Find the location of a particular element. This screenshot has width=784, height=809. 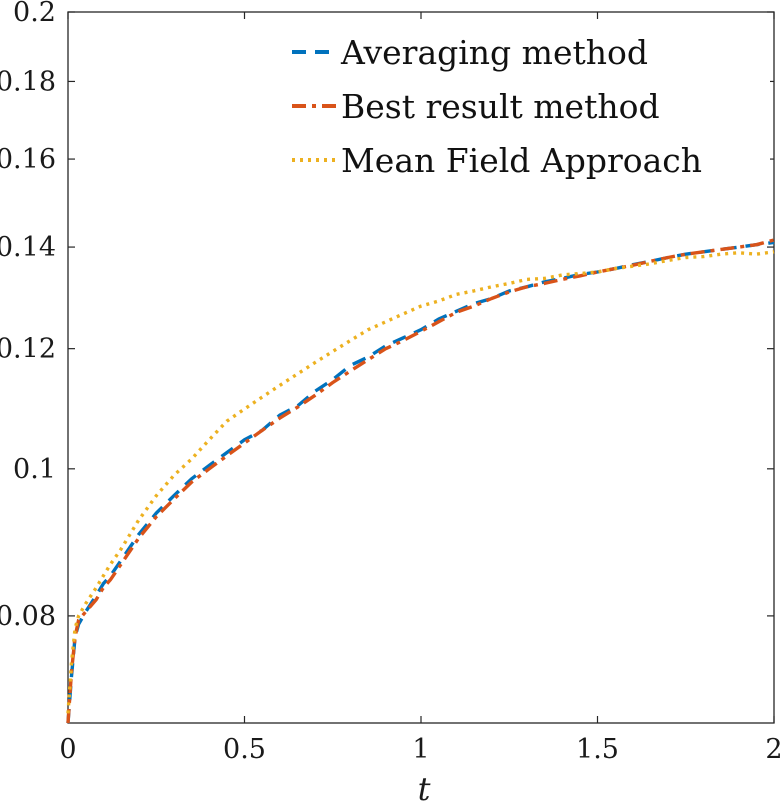

y-tick-label: 0.12 is located at coordinates (28, 349).